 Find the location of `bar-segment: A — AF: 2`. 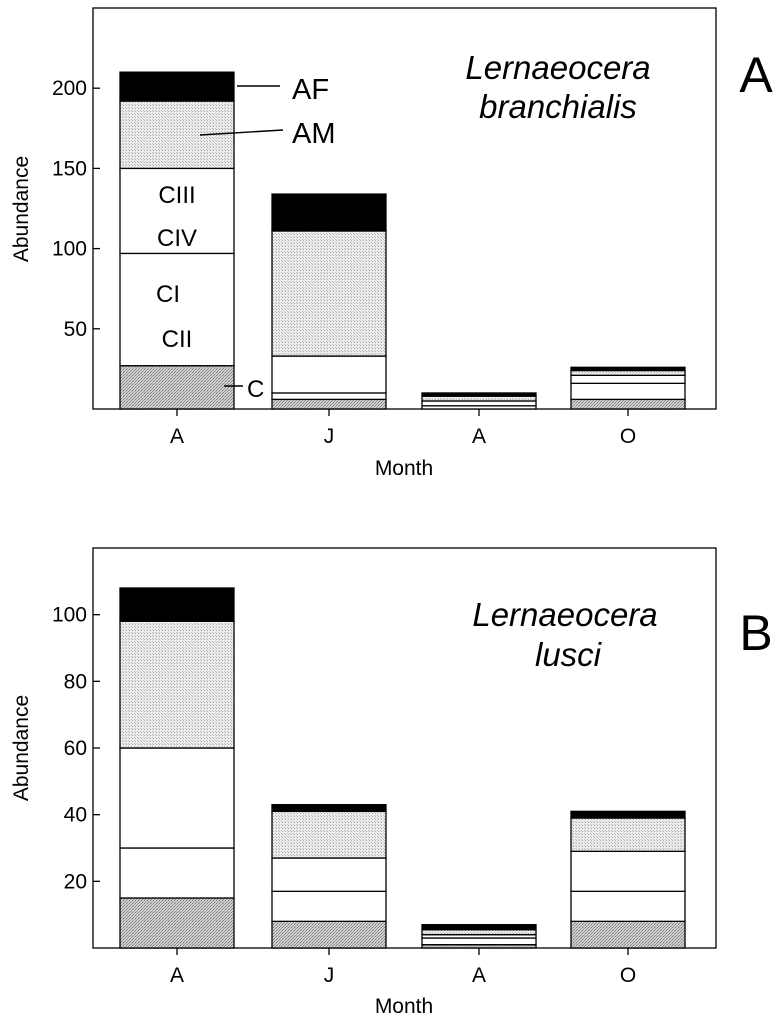

bar-segment: A — AF: 2 is located at coordinates (479, 394).